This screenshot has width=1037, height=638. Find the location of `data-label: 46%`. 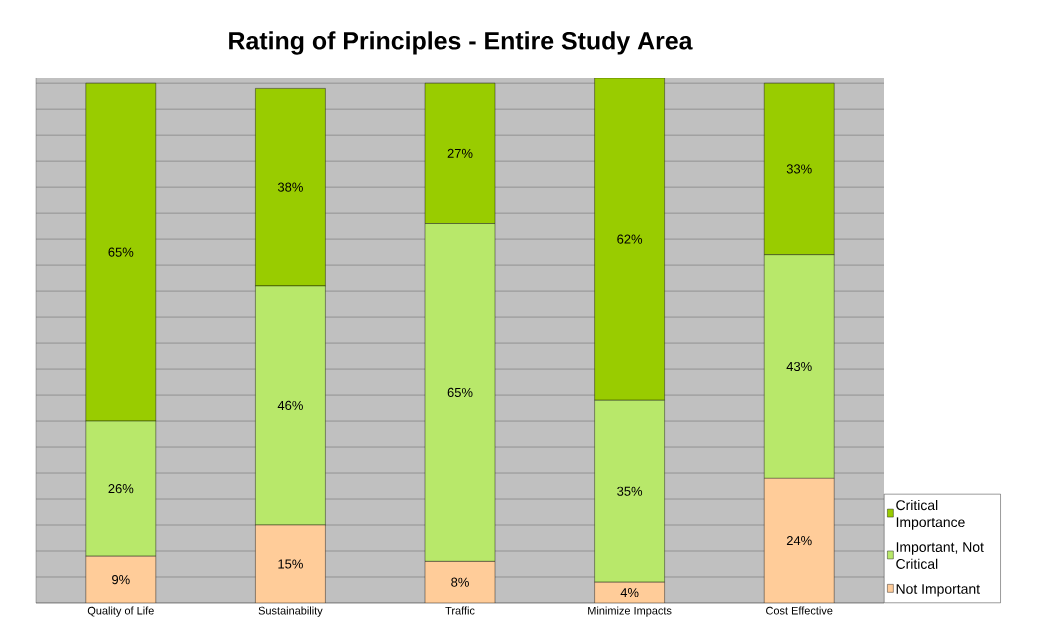

data-label: 46% is located at coordinates (290, 405).